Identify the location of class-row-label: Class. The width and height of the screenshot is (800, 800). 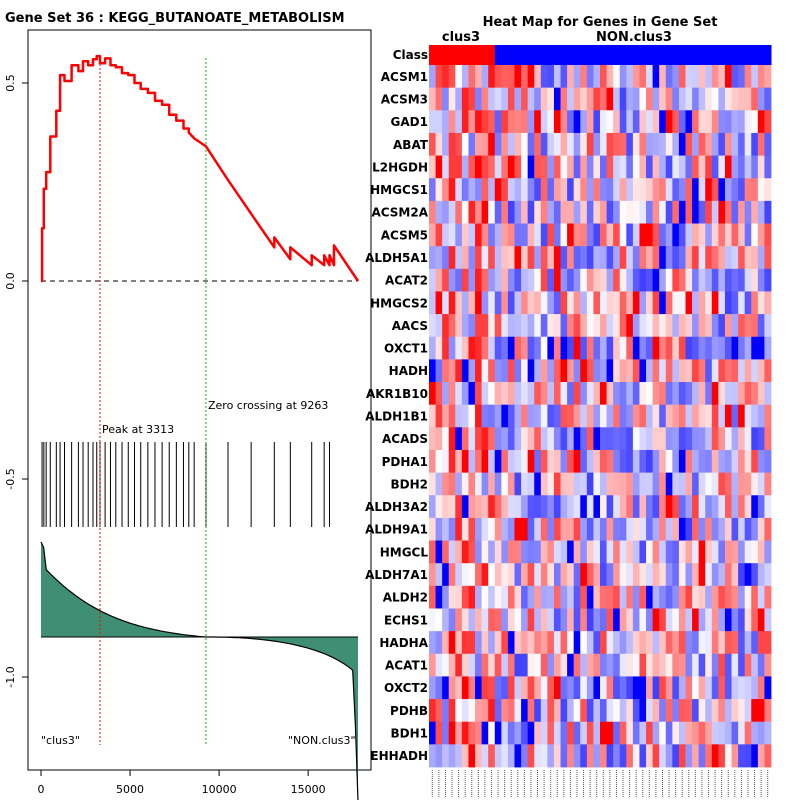
(410, 55).